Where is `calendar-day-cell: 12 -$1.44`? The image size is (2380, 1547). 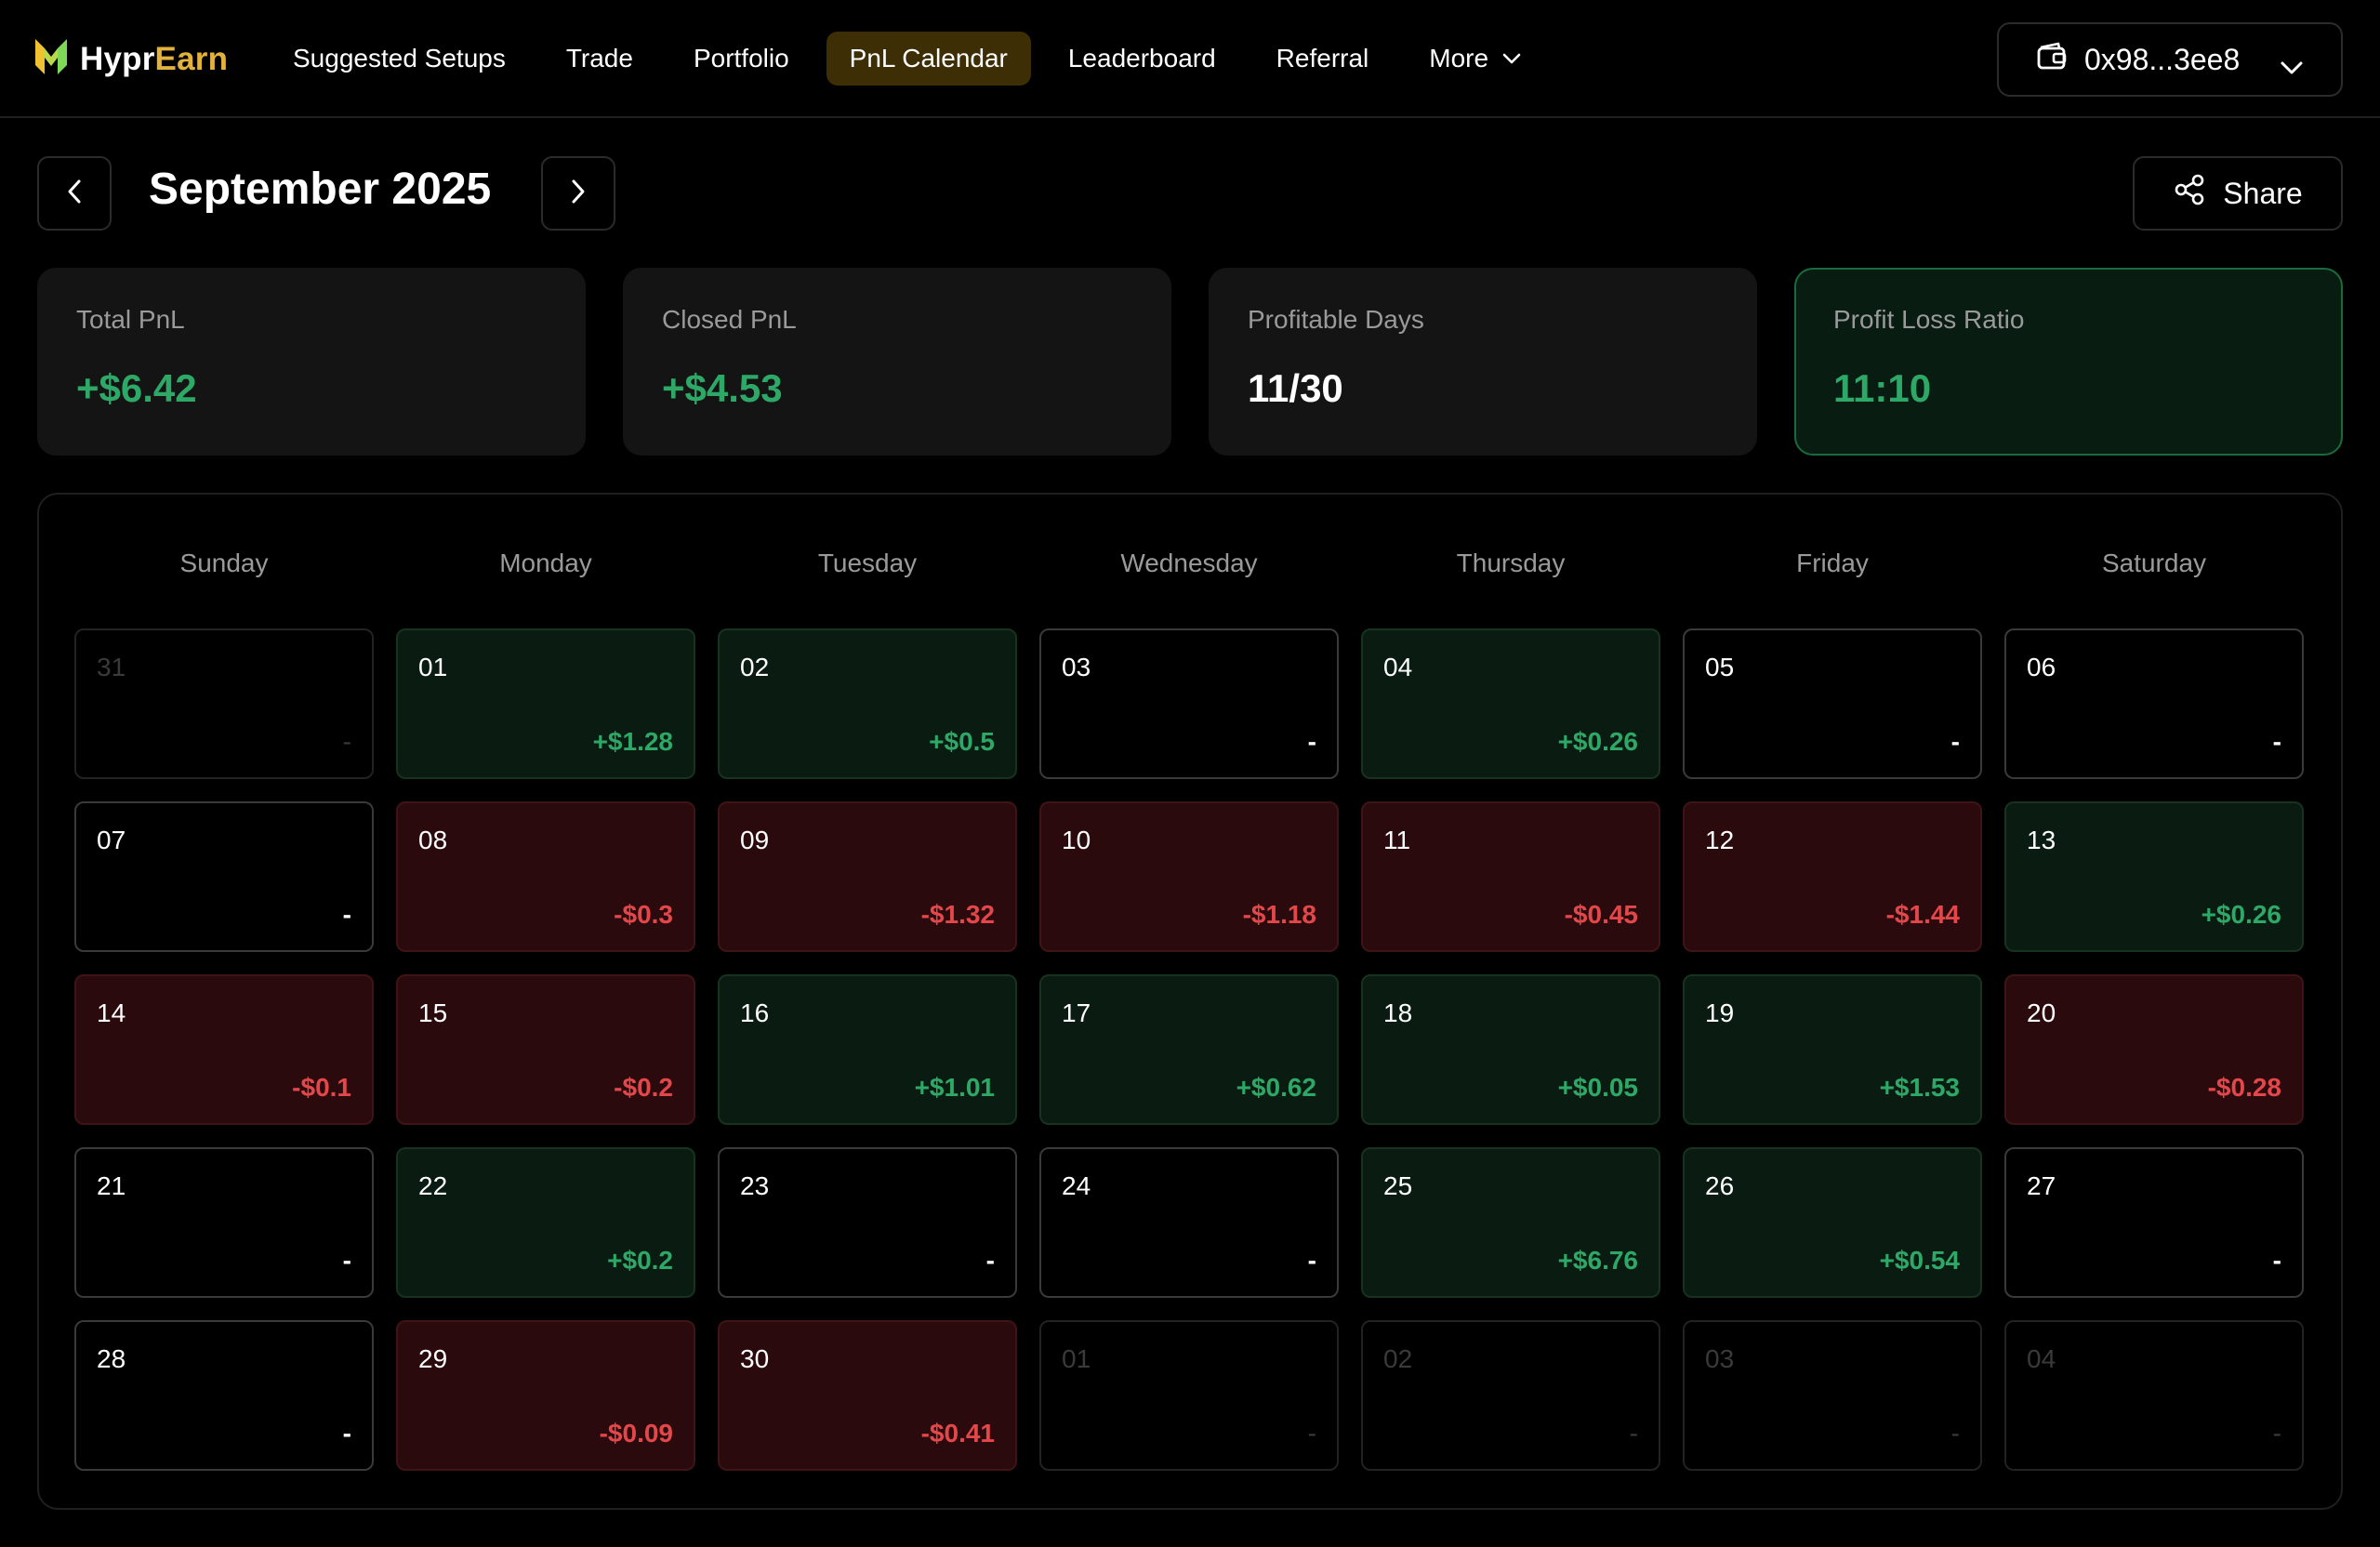
calendar-day-cell: 12 -$1.44 is located at coordinates (1832, 876).